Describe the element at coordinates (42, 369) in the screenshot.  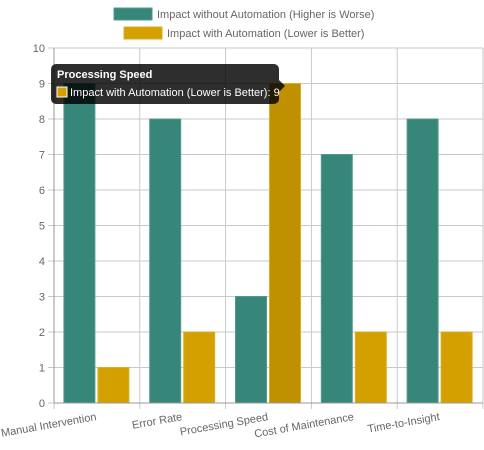
I see `y-tick-label: 1` at that location.